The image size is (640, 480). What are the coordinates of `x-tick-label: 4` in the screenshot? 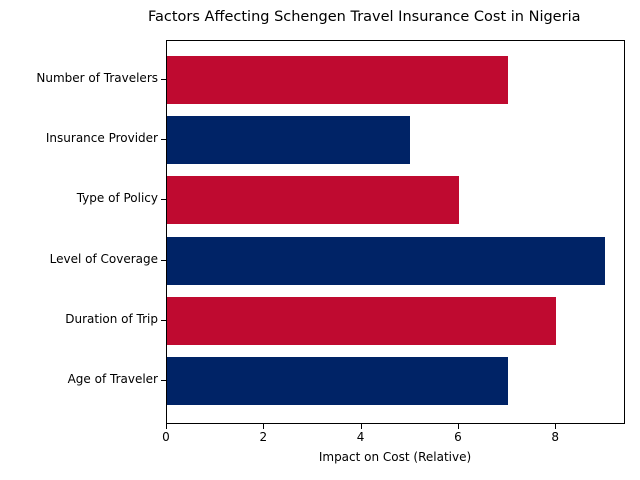 It's located at (360, 437).